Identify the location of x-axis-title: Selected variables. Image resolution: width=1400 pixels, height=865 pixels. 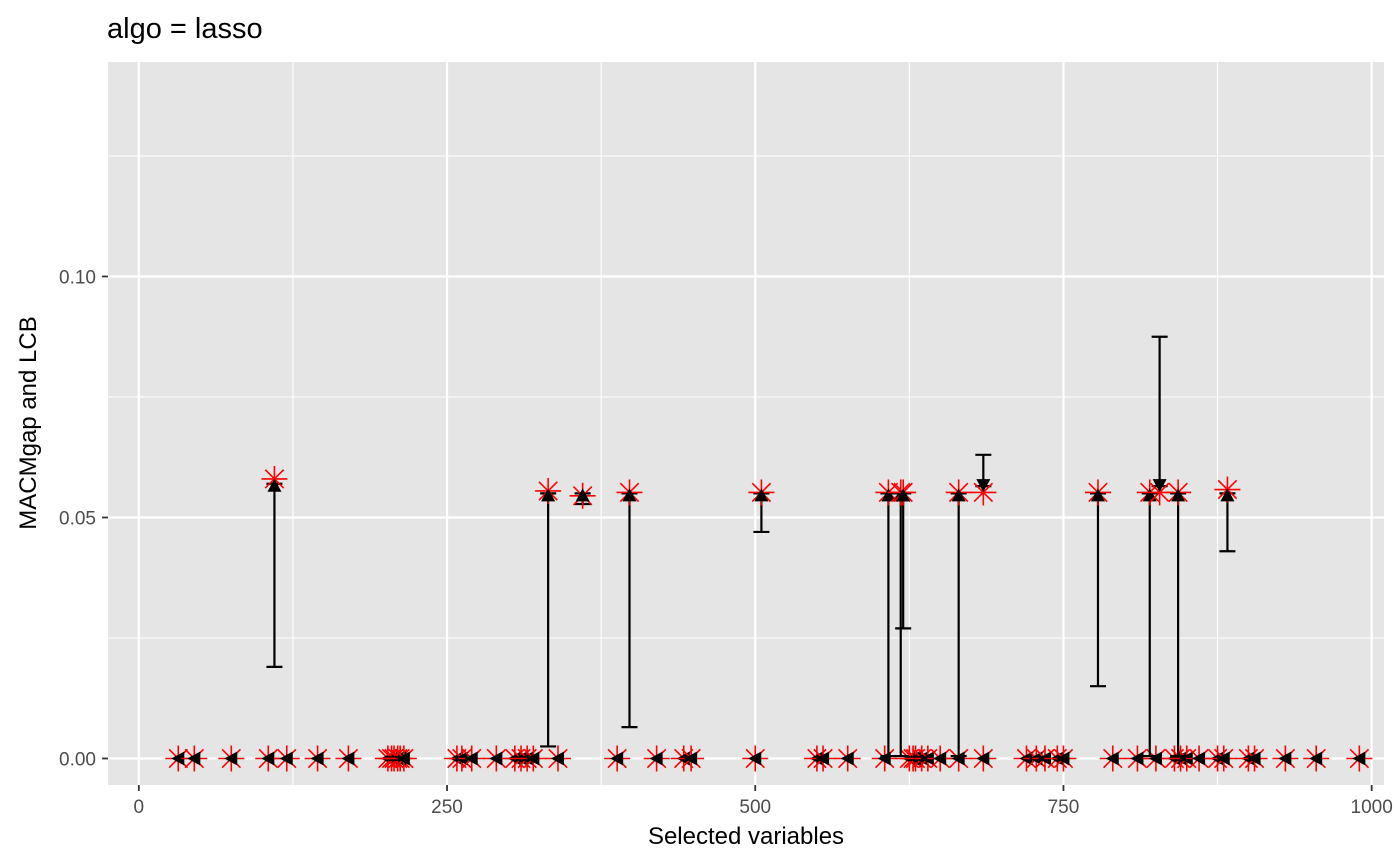
(746, 836).